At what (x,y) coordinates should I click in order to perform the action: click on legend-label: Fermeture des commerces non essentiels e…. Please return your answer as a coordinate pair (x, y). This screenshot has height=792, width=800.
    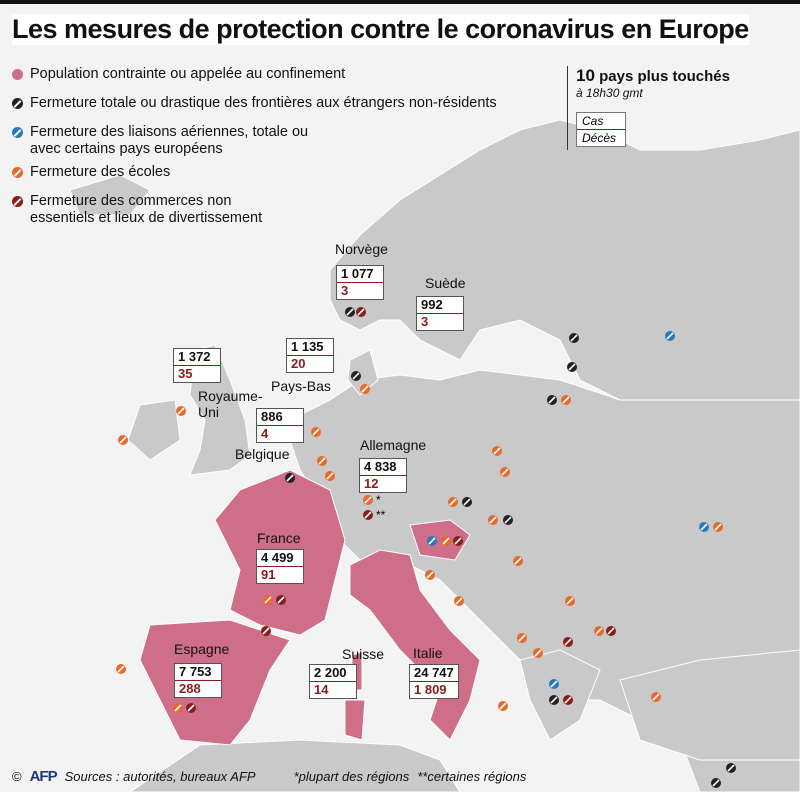
    Looking at the image, I should click on (146, 209).